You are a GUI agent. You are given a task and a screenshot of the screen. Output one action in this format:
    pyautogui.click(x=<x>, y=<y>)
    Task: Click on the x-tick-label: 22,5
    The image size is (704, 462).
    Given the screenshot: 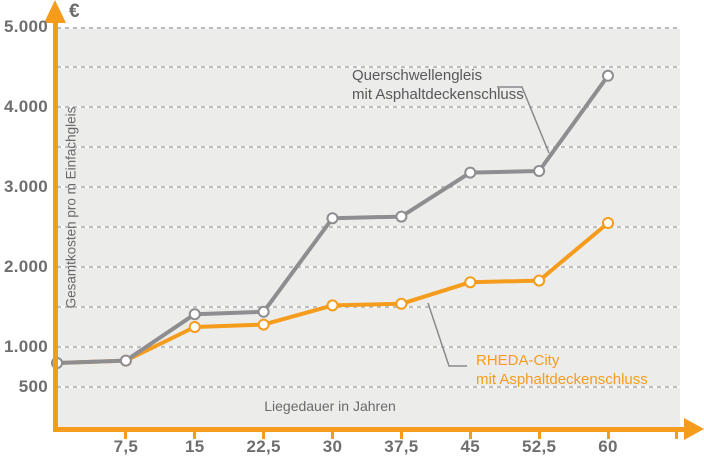 What is the action you would take?
    pyautogui.click(x=263, y=446)
    